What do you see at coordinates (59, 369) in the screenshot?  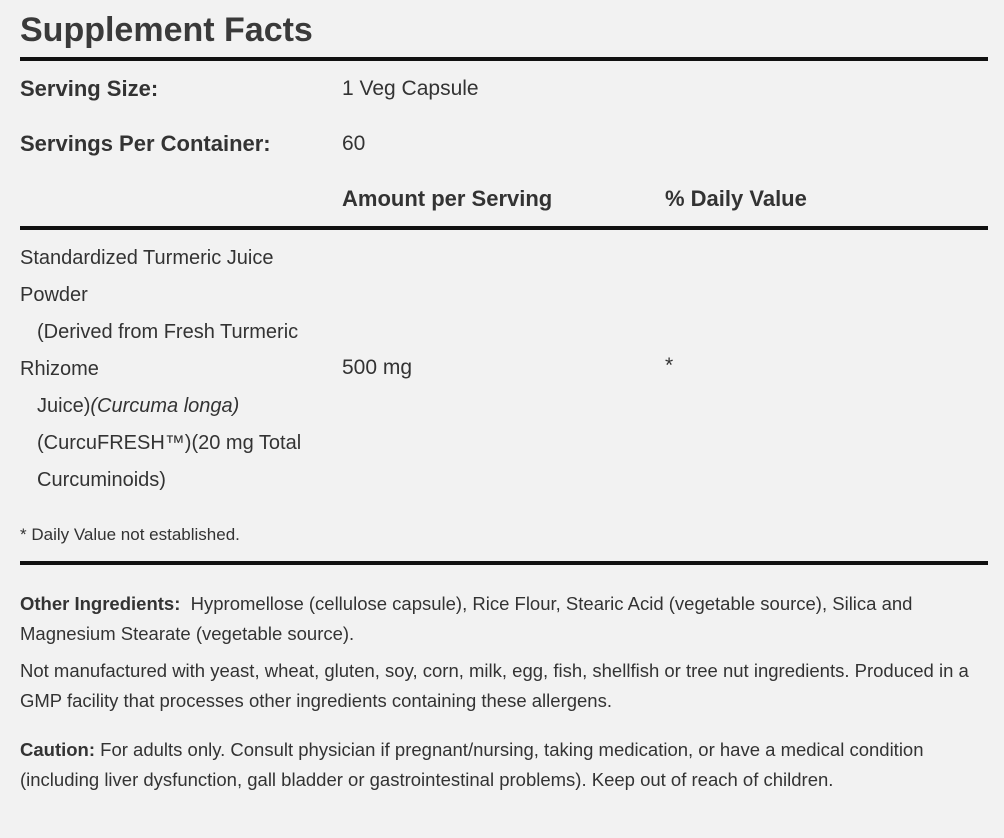 I see `ingredient-line: Rhizome` at bounding box center [59, 369].